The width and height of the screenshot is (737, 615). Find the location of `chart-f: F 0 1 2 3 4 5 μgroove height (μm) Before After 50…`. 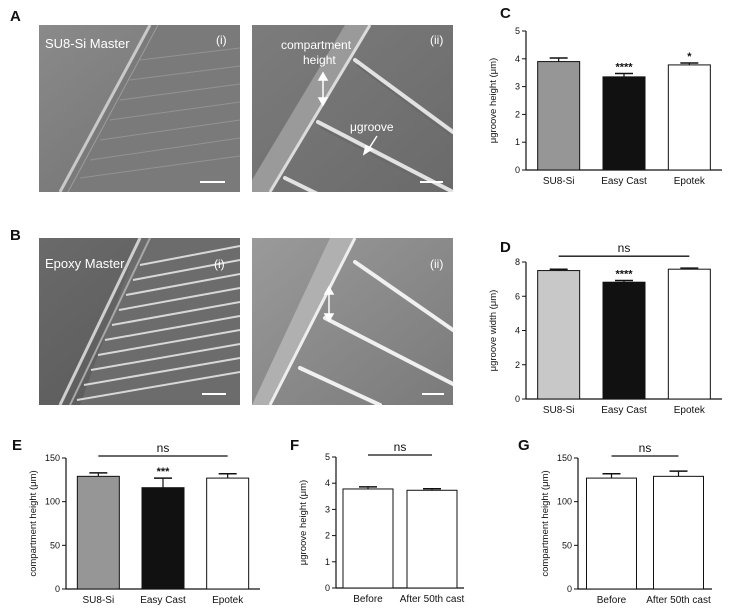

chart-f: F 0 1 2 3 4 5 μgroove height (μm) Before After 50… is located at coordinates (377, 521).